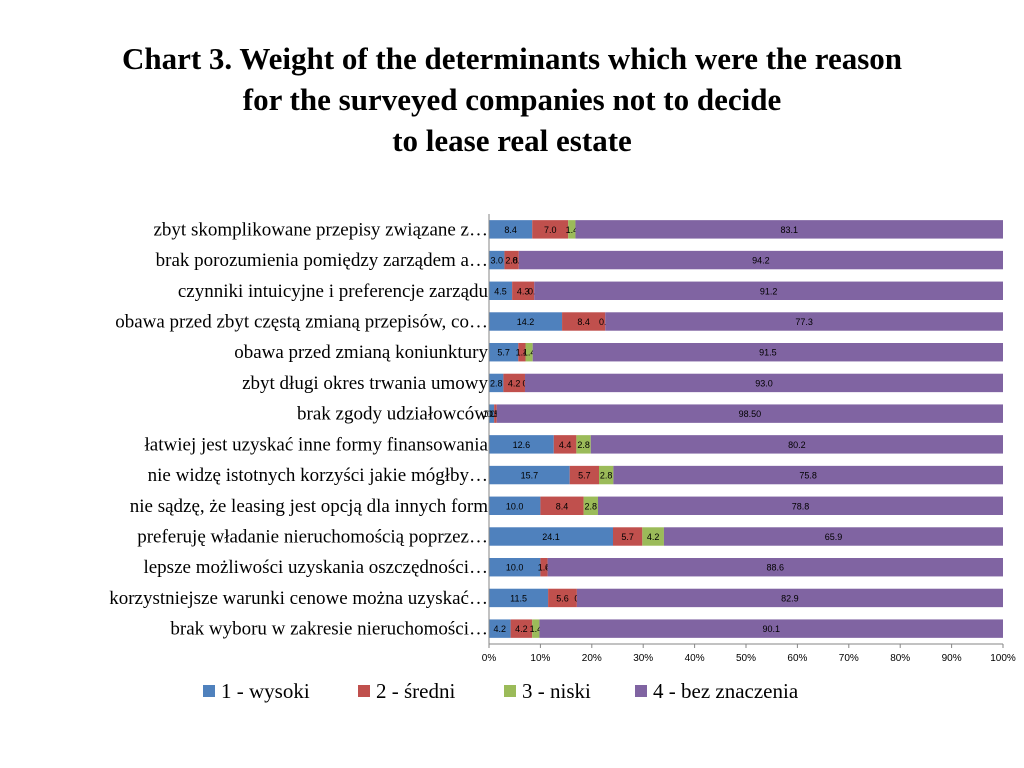 The image size is (1024, 768). I want to click on legend-swatch, so click(510, 691).